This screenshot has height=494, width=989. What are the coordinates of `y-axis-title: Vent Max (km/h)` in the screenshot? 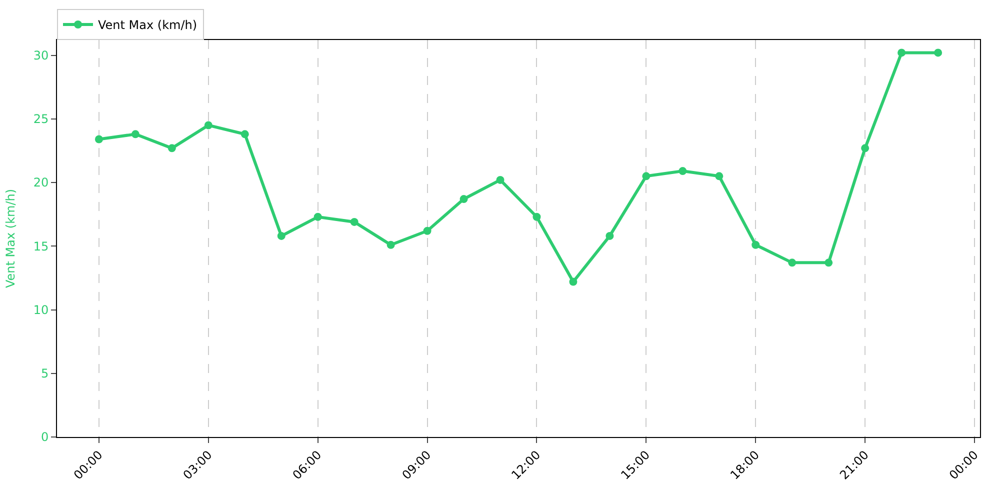 It's located at (11, 238).